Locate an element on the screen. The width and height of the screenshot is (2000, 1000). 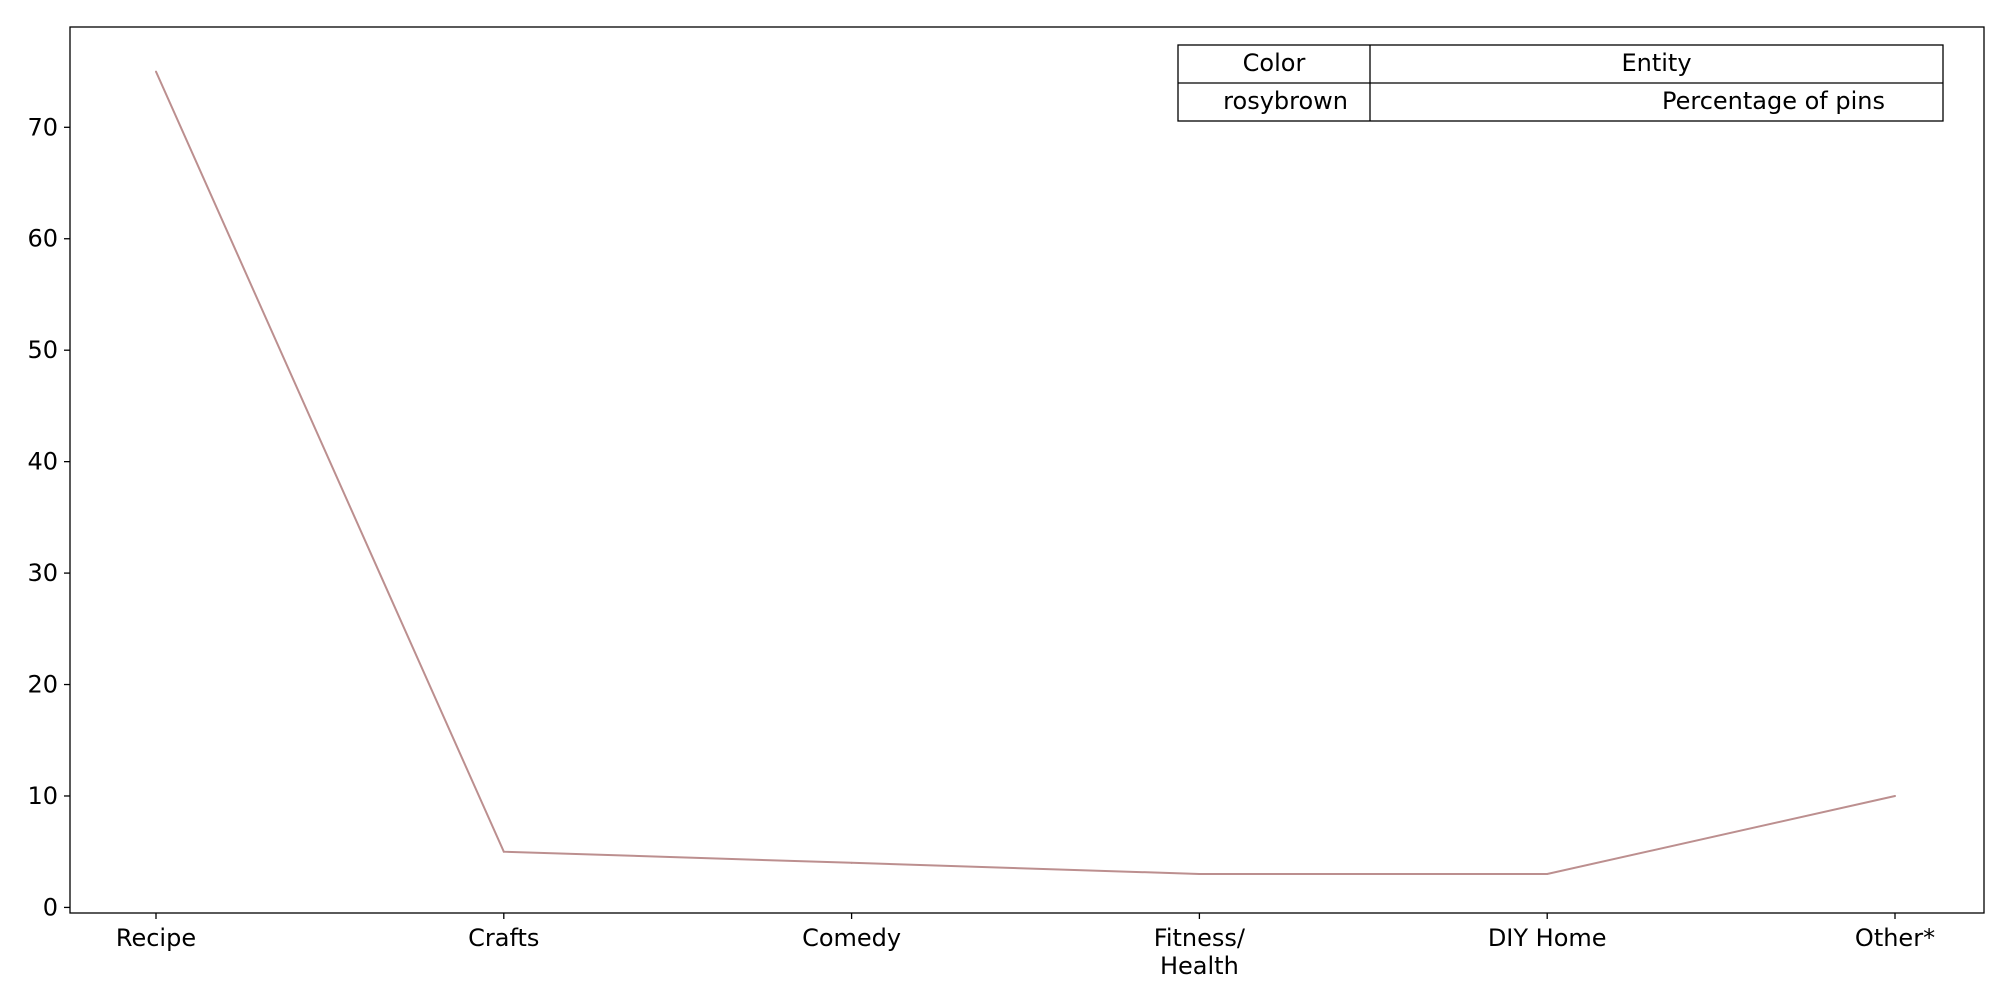
y-axis: 0 10 20 30 40 50 60 70 is located at coordinates (48, 517).